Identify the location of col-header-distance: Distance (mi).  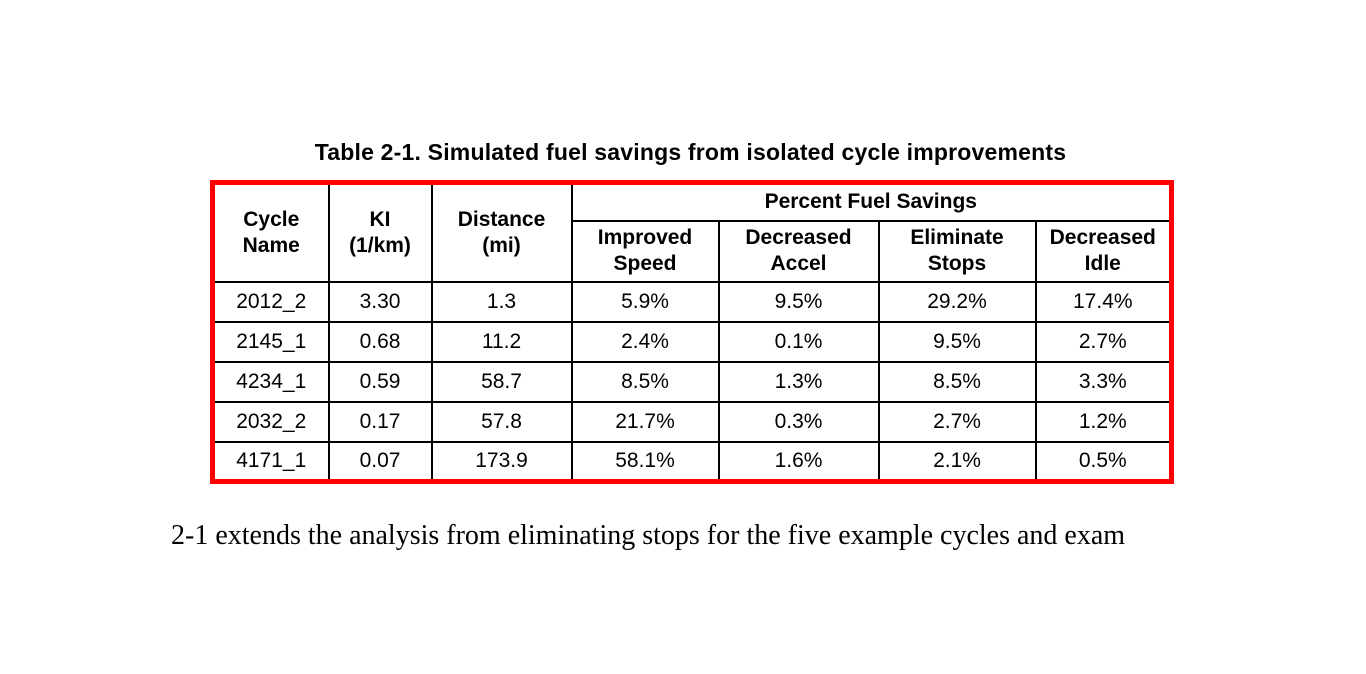
(501, 232).